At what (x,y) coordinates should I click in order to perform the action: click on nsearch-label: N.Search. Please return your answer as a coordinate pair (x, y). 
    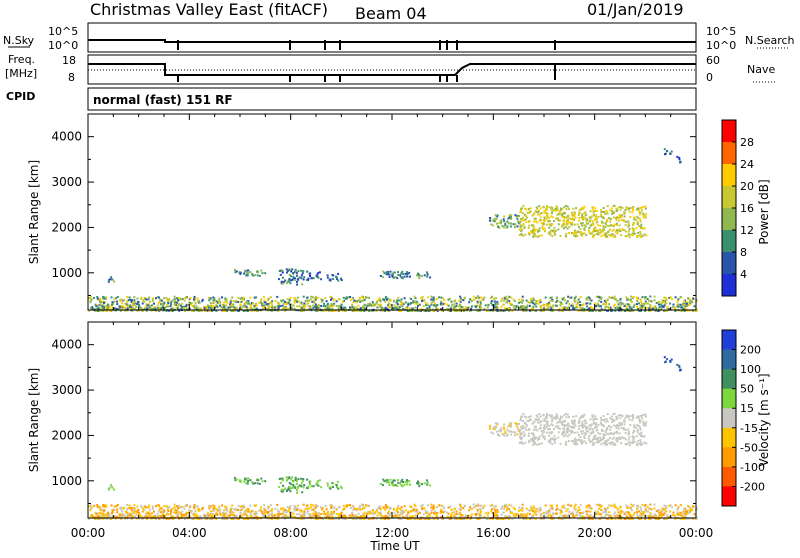
    Looking at the image, I should click on (770, 40).